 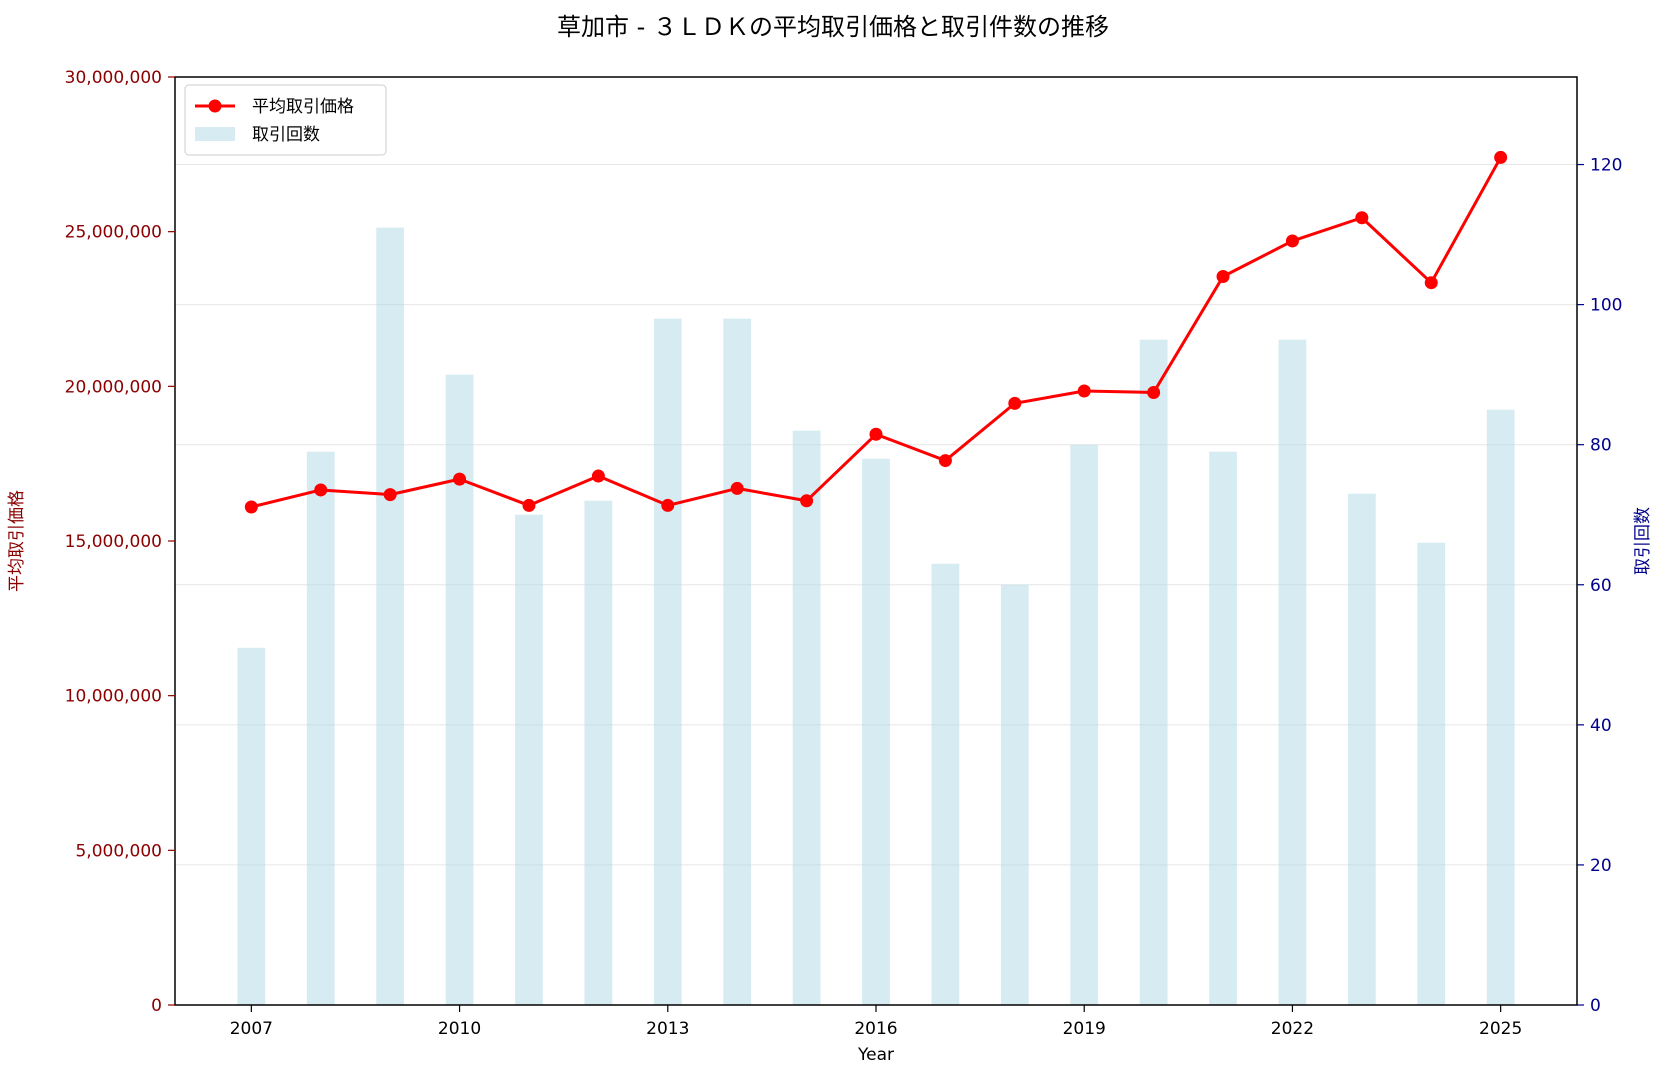 What do you see at coordinates (1292, 1029) in the screenshot?
I see `x-tick-label: 2022` at bounding box center [1292, 1029].